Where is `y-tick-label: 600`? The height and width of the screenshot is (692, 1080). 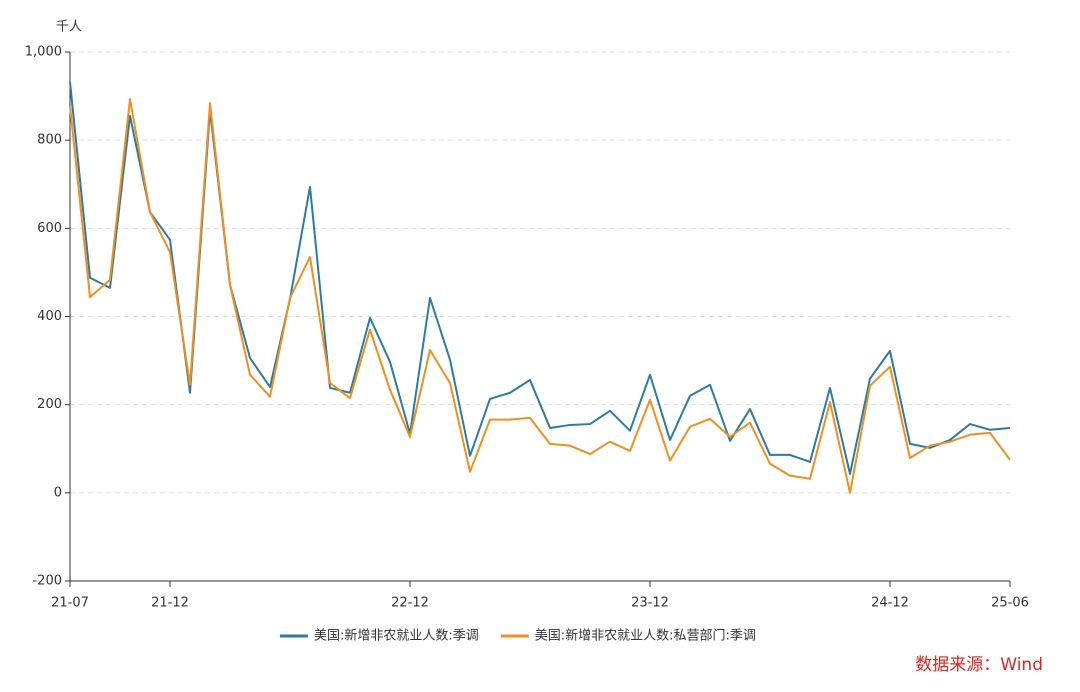 y-tick-label: 600 is located at coordinates (49, 228).